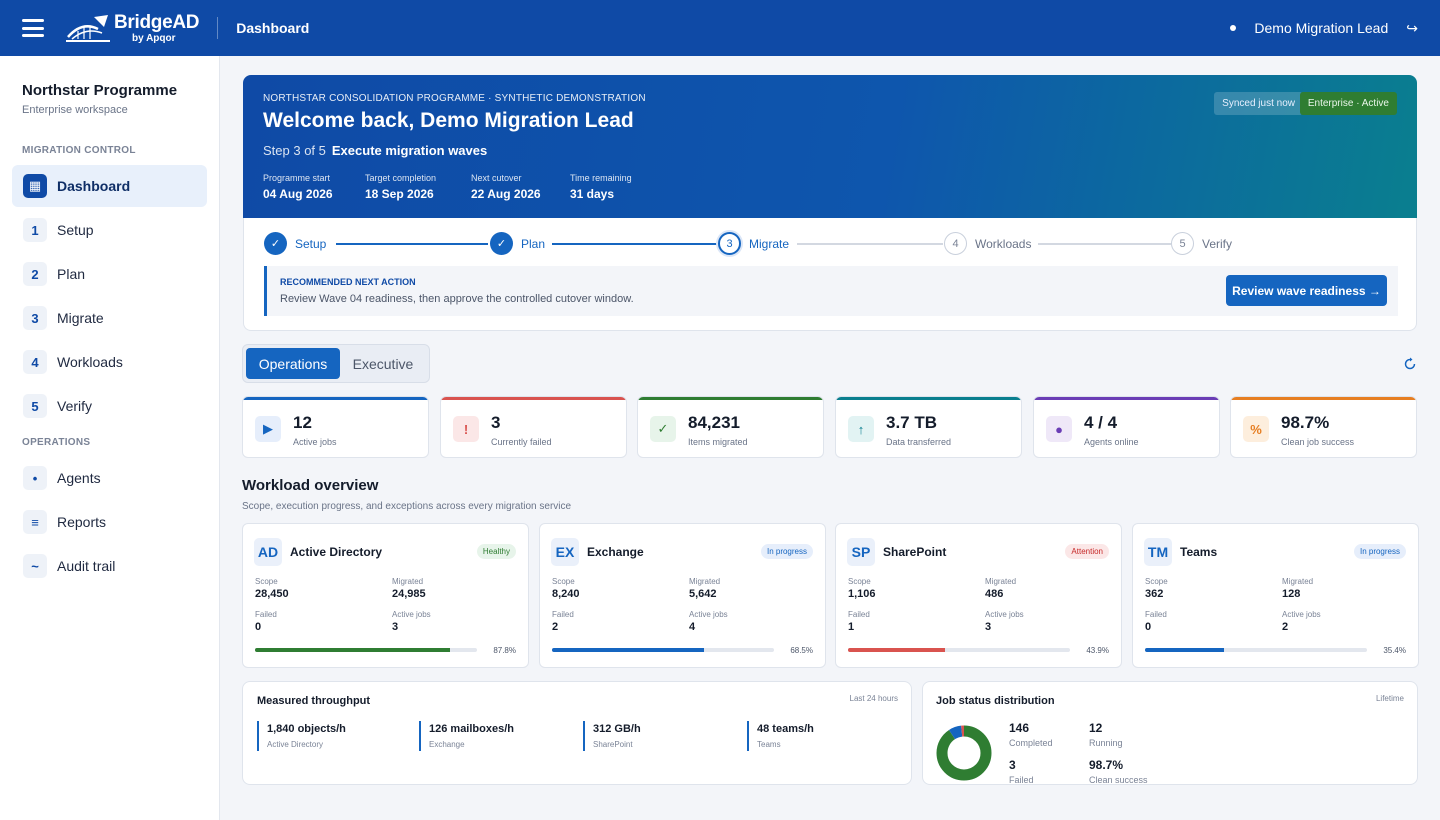  What do you see at coordinates (409, 594) in the screenshot?
I see `migrated-value: 24,985` at bounding box center [409, 594].